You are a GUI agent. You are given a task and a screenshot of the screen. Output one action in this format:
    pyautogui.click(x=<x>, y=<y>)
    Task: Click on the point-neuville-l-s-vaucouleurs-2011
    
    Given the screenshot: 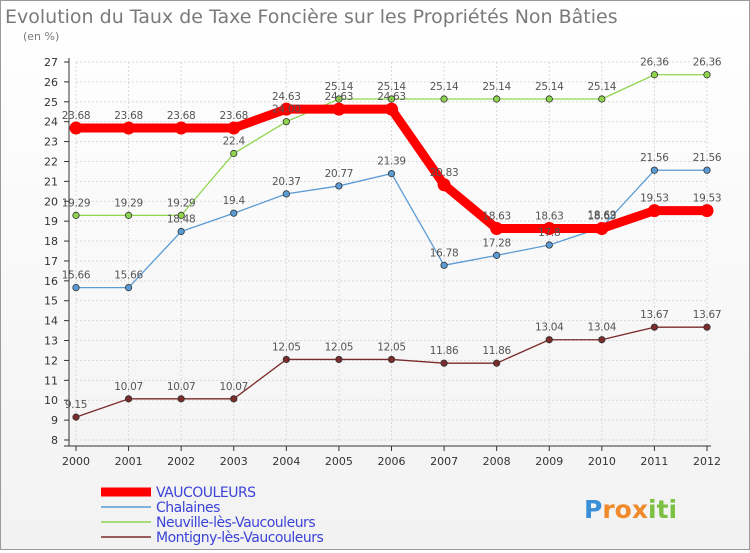 What is the action you would take?
    pyautogui.click(x=654, y=75)
    